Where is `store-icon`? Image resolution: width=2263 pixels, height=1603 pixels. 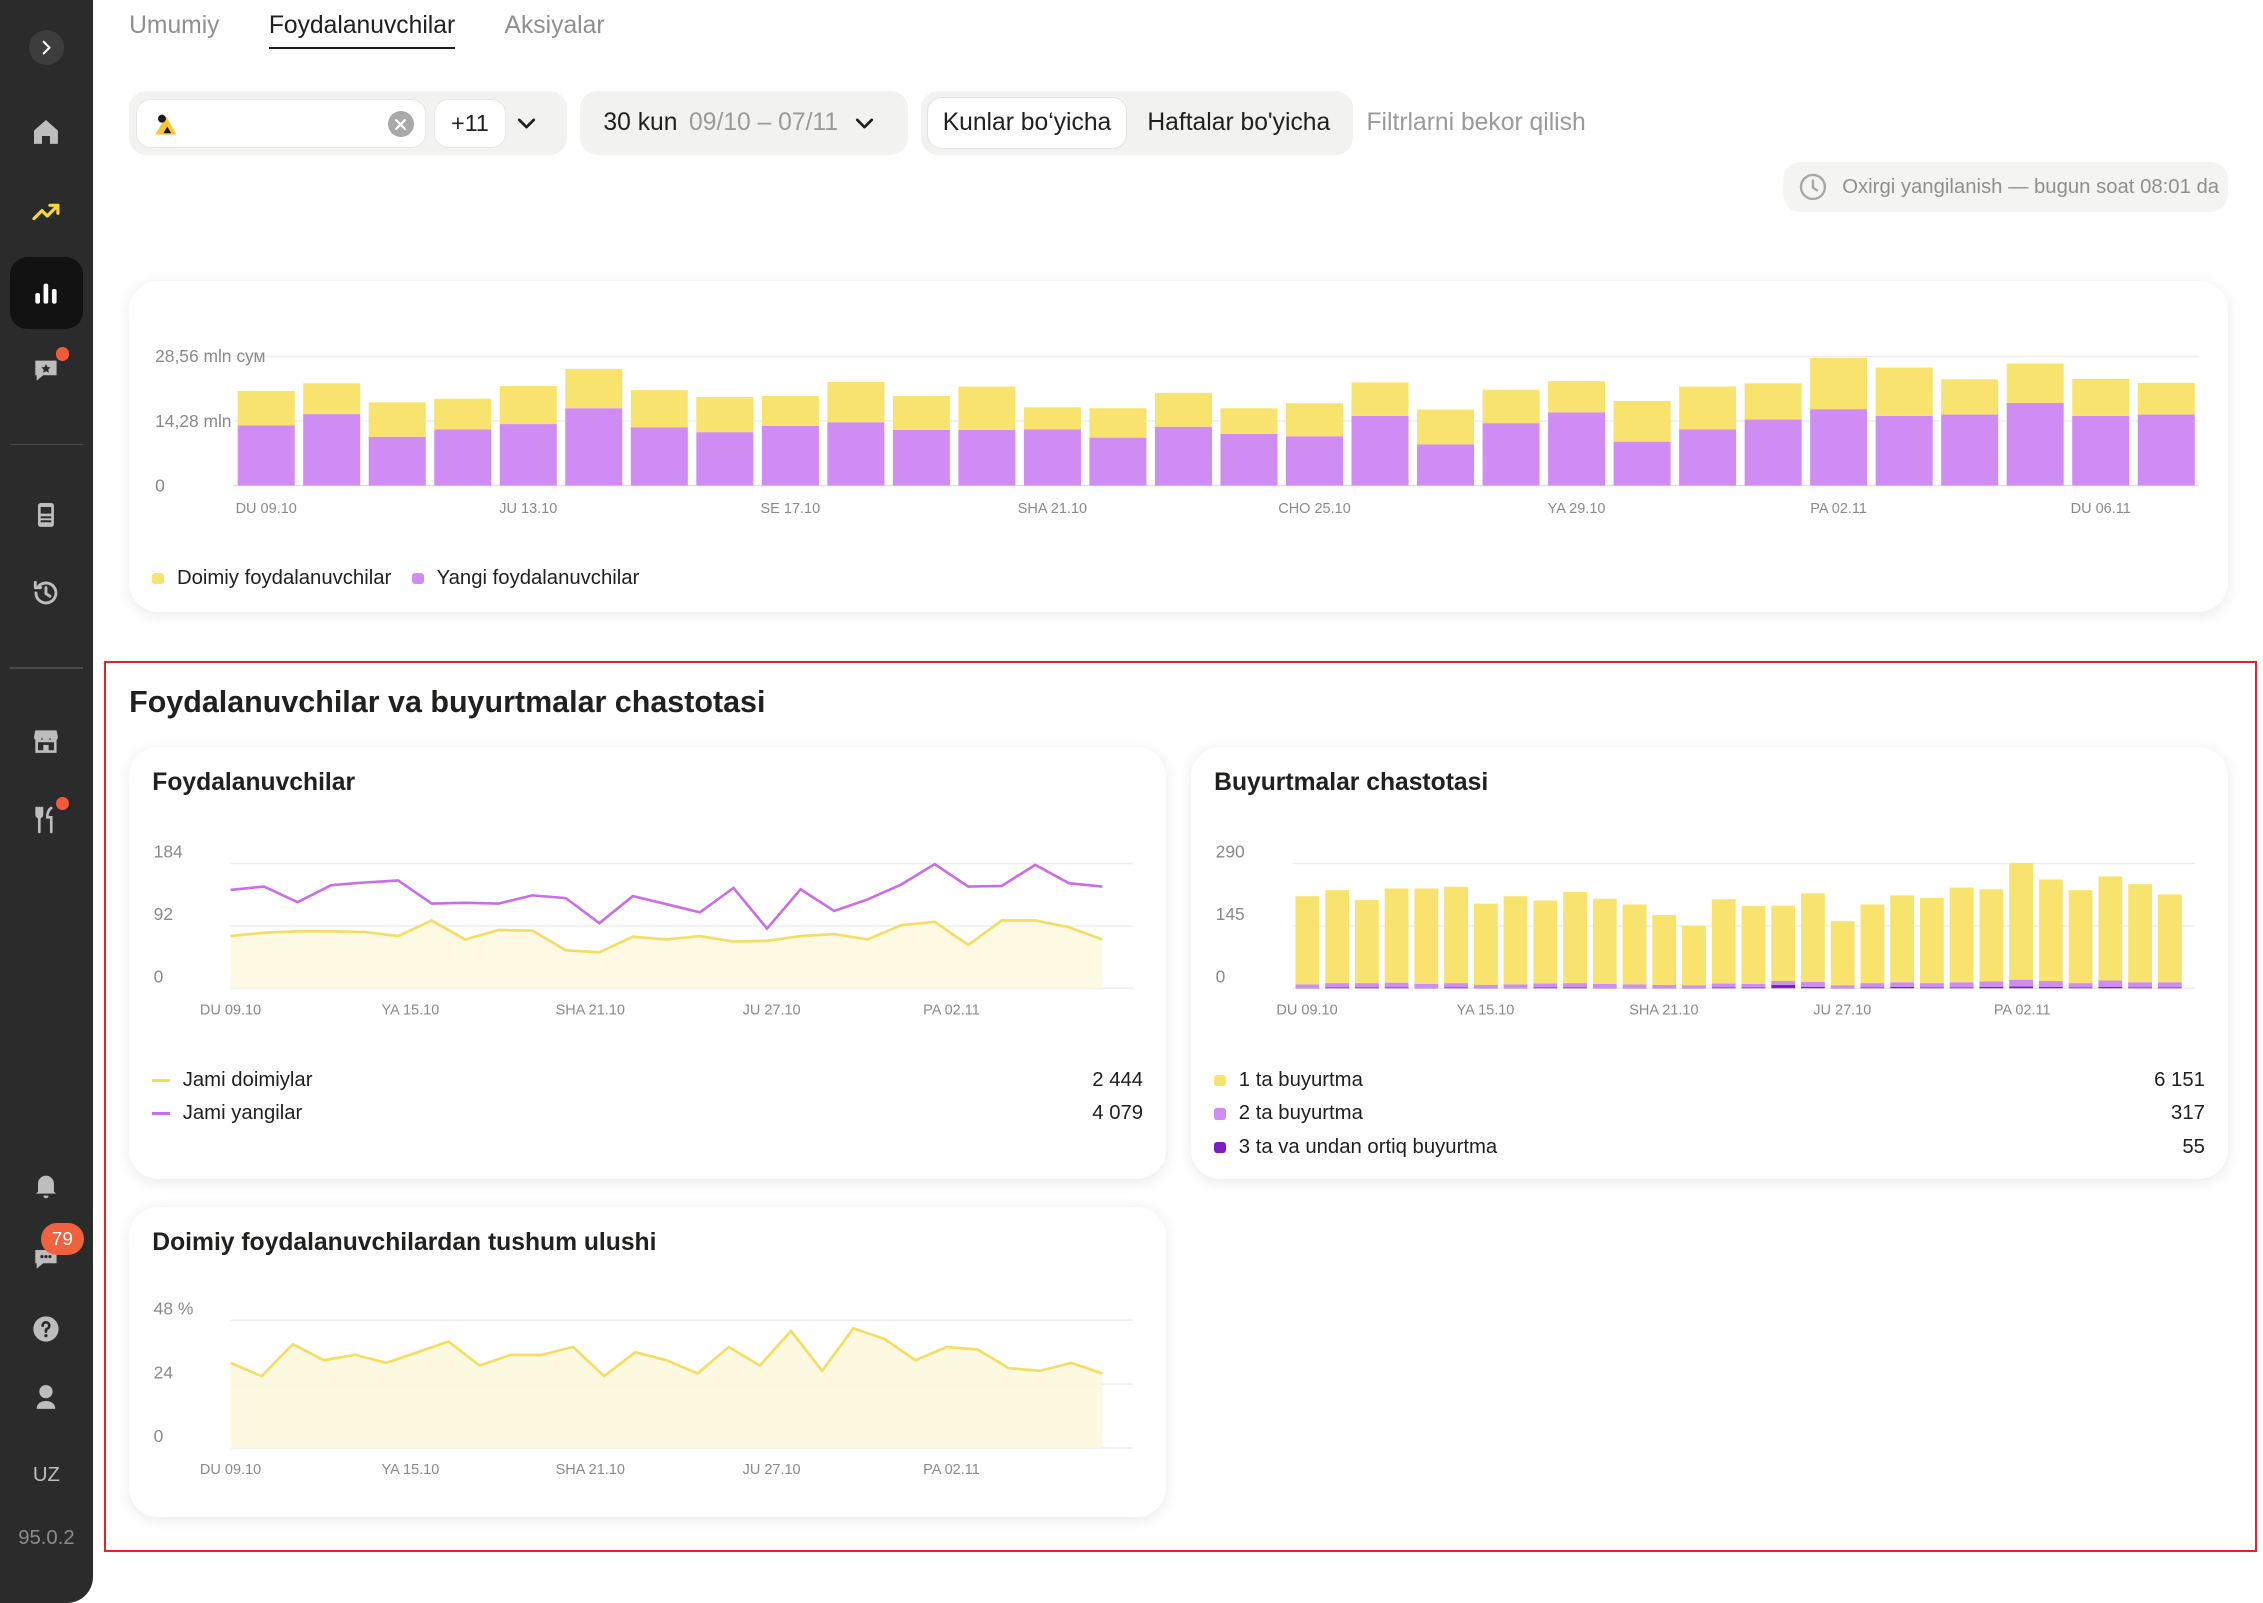 store-icon is located at coordinates (46, 741).